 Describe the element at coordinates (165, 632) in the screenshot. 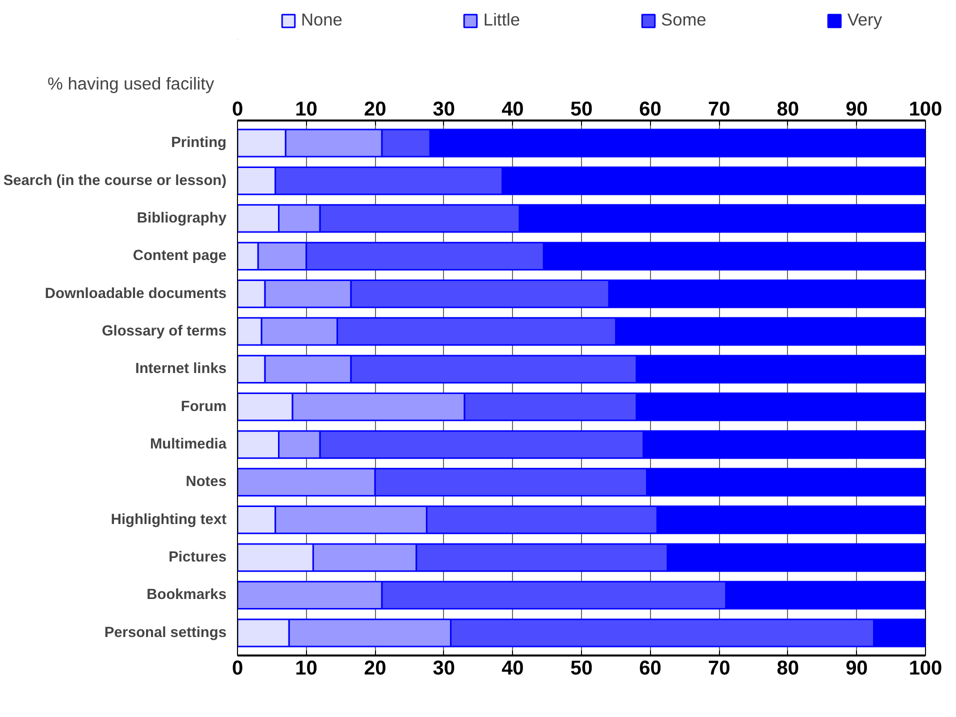

I see `y-tick-label: Personal settings` at that location.